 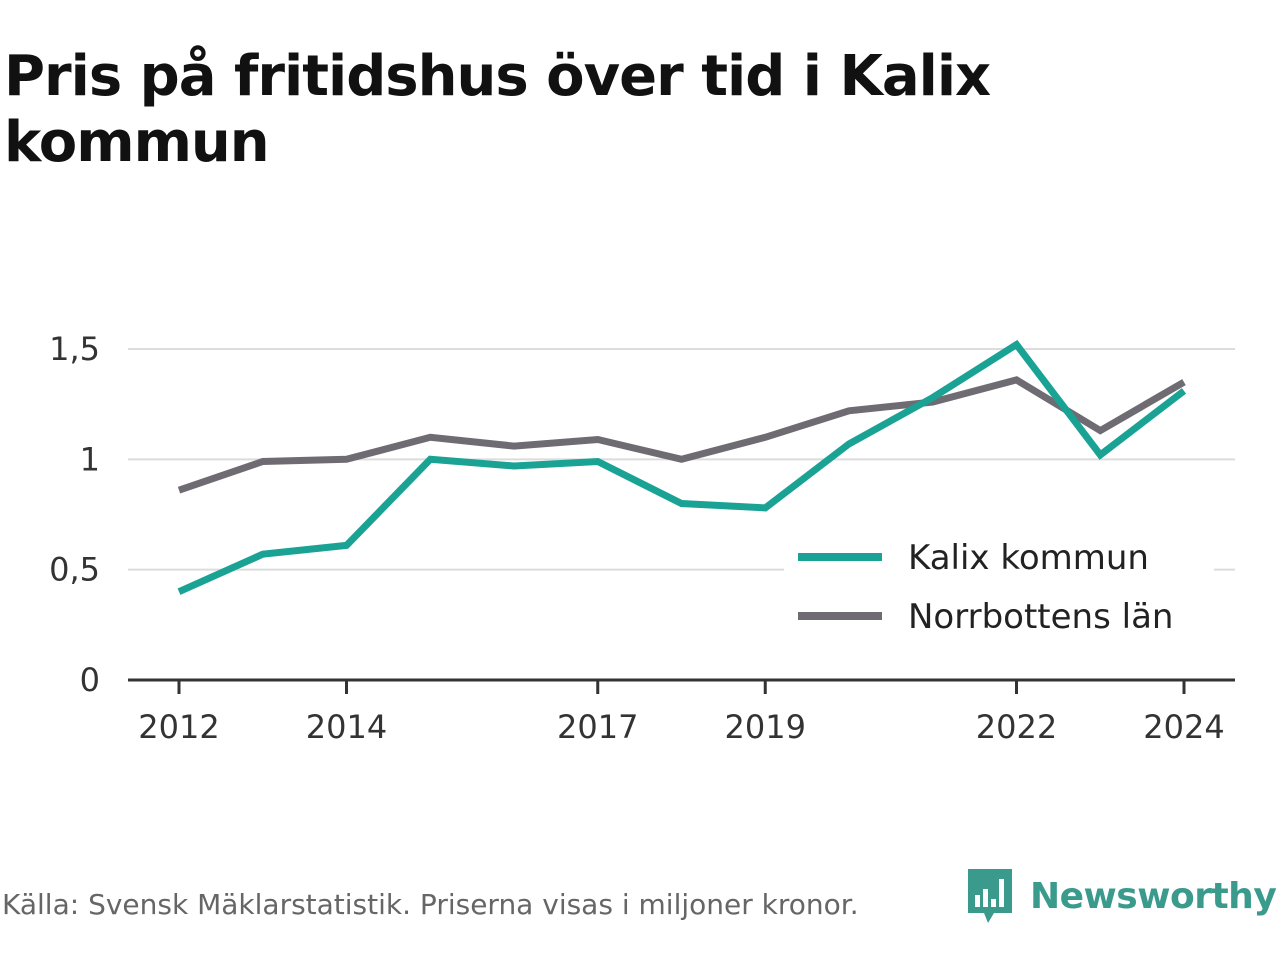 What do you see at coordinates (178, 727) in the screenshot?
I see `x-tick-label: 2012` at bounding box center [178, 727].